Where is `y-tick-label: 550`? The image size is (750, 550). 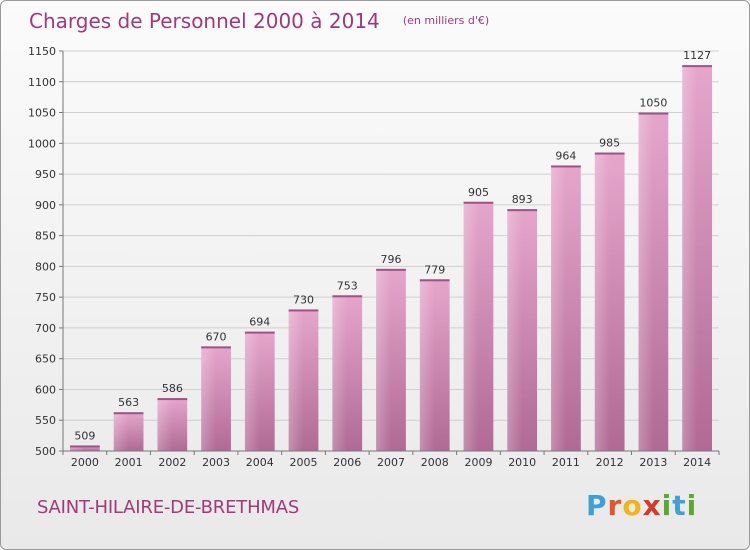 y-tick-label: 550 is located at coordinates (45, 420).